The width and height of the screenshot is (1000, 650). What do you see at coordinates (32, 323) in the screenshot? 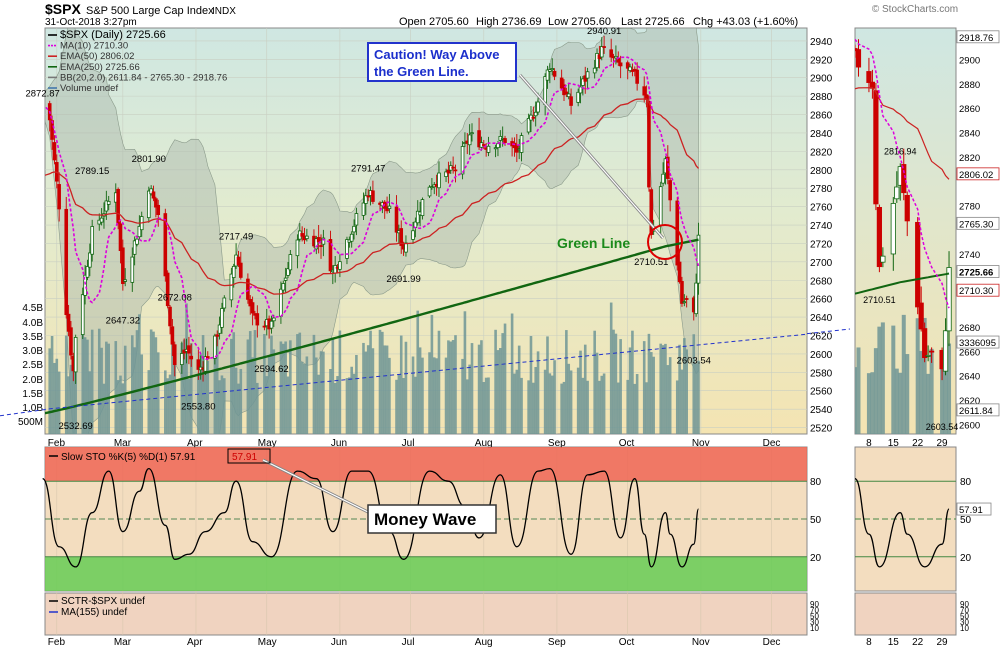
I see `volume-tick-label: 4.0B` at bounding box center [32, 323].